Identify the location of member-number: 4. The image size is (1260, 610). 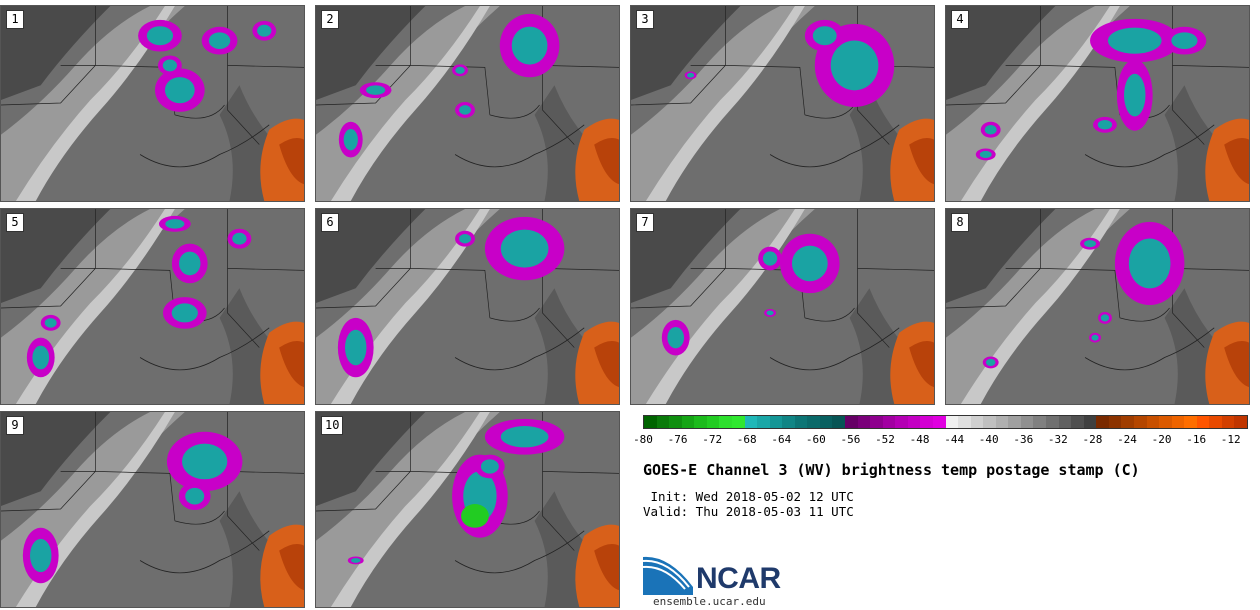
(960, 19).